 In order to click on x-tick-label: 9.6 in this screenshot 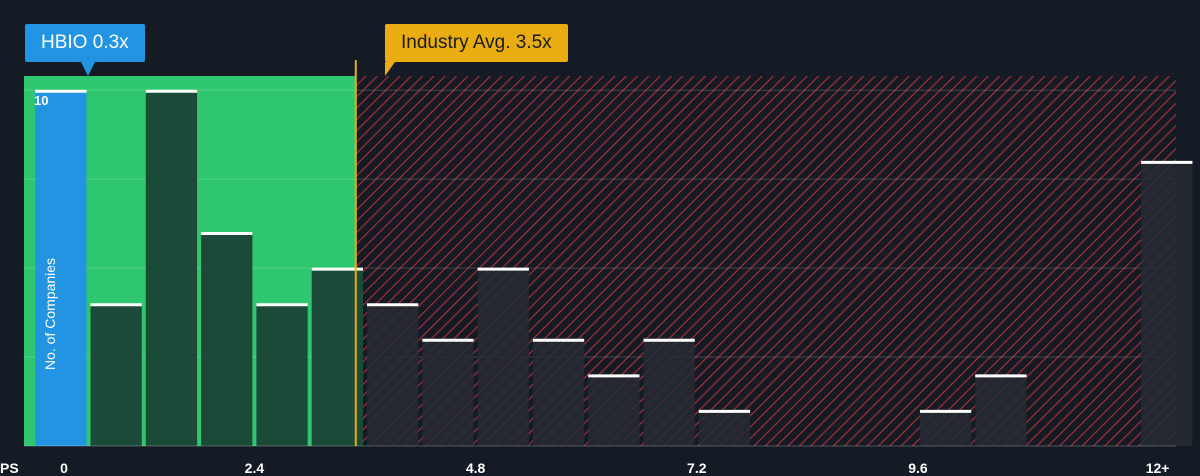, I will do `click(918, 468)`.